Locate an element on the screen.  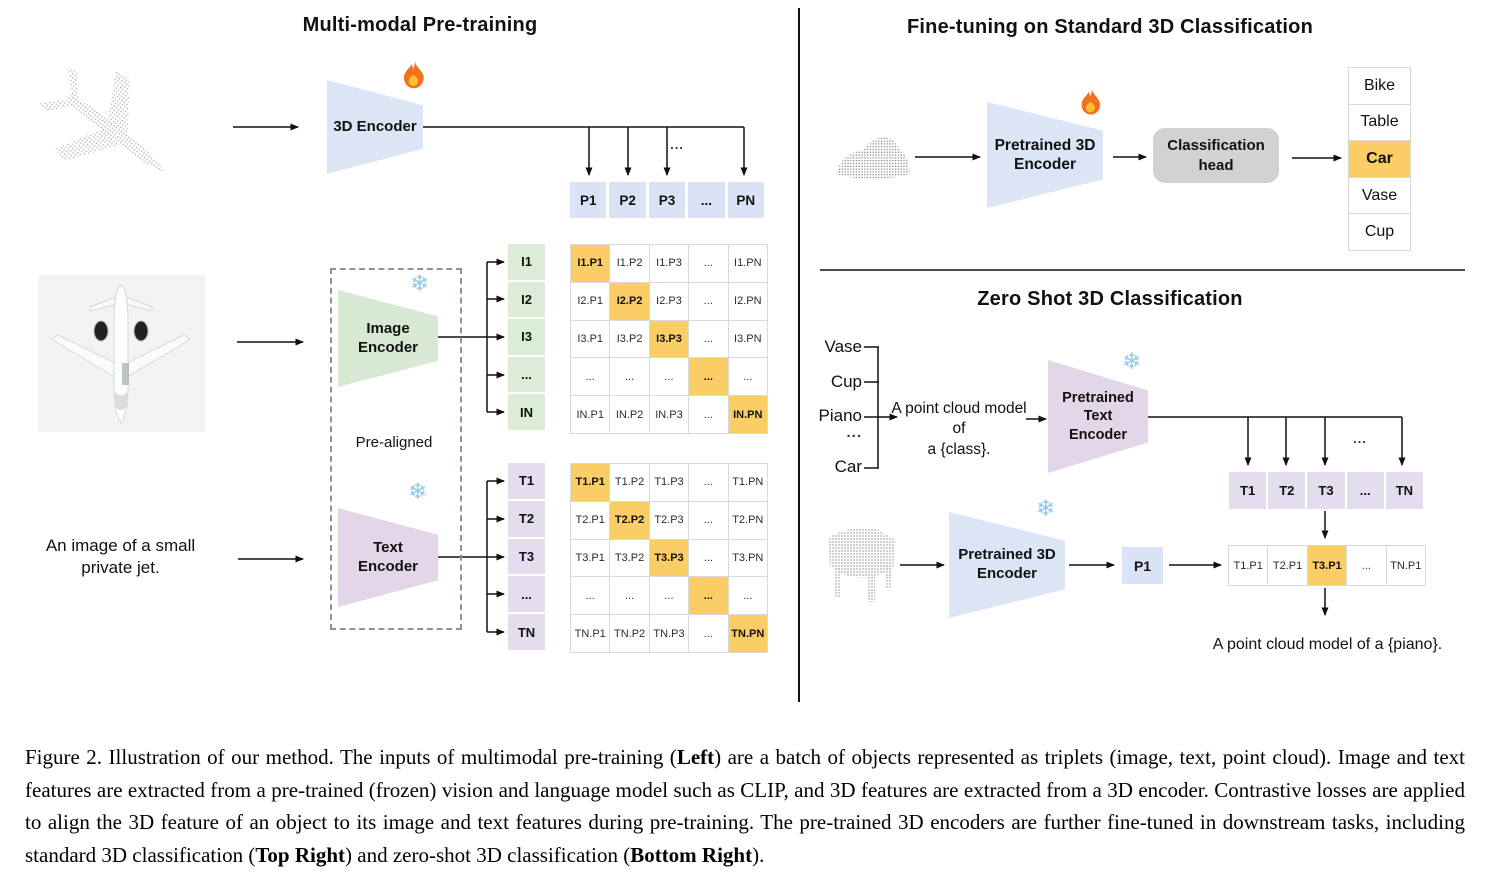
text-point-similarity-cell: T3.P1 is located at coordinates (590, 558).